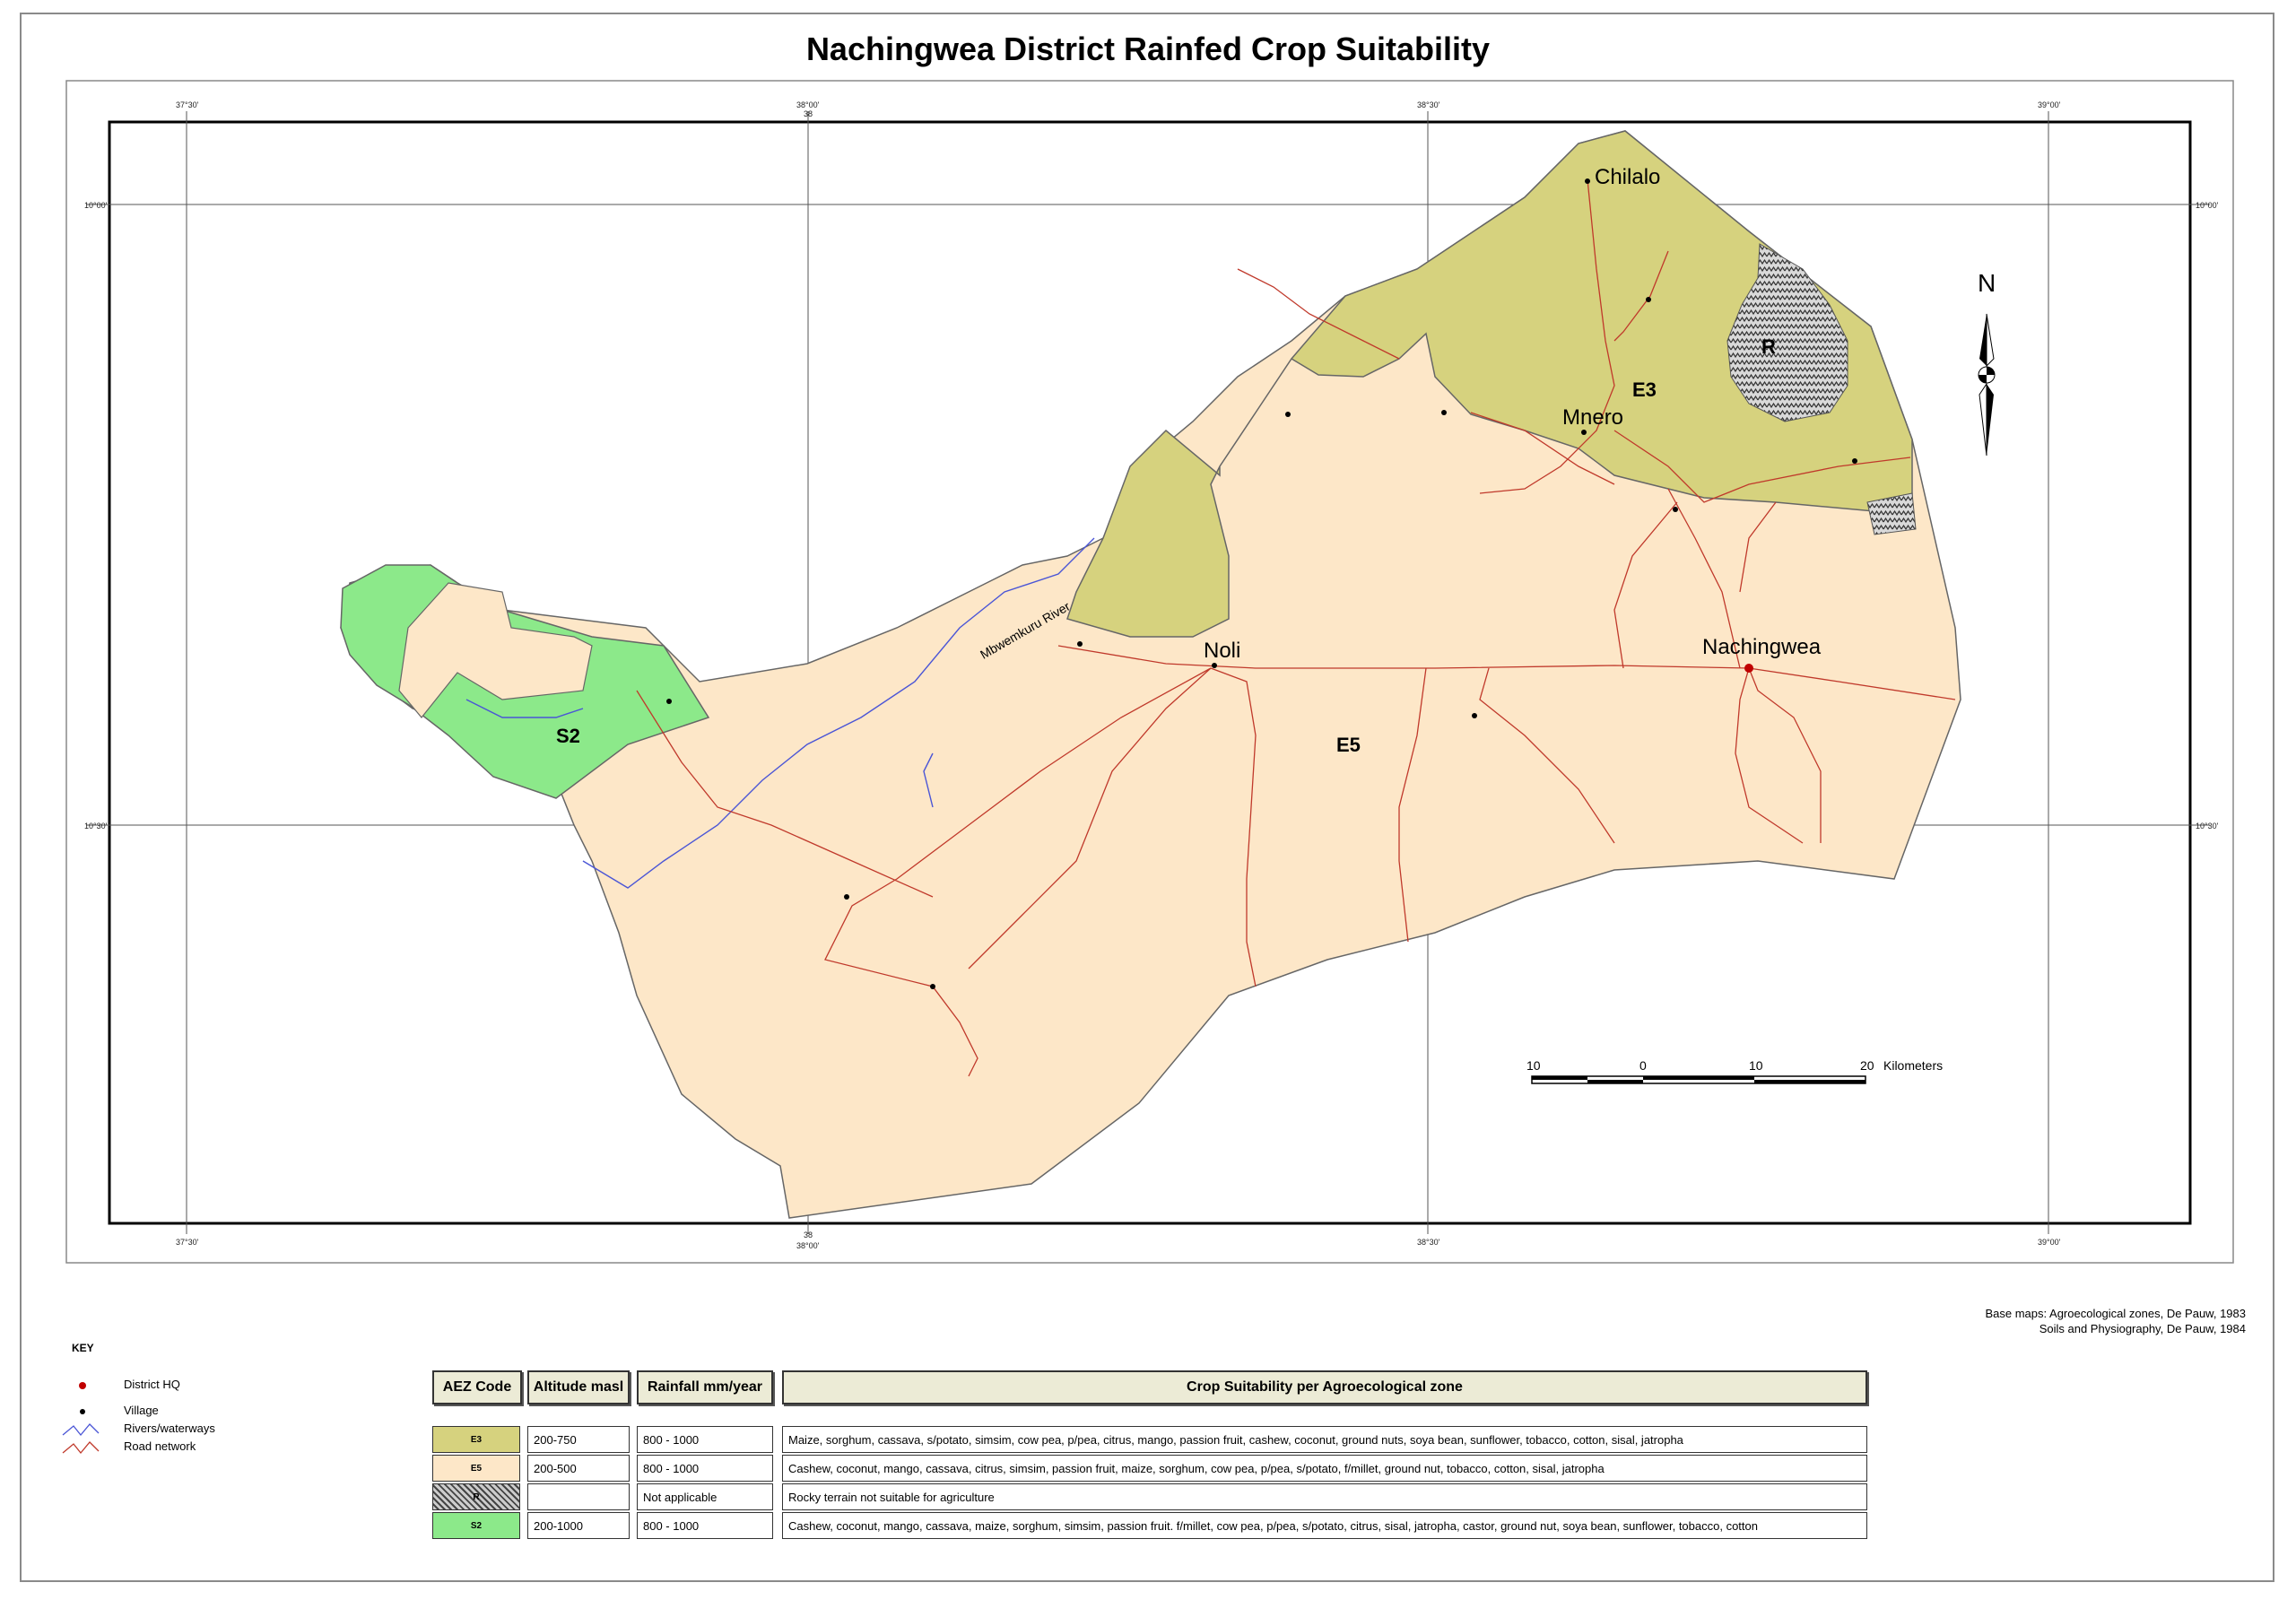  Describe the element at coordinates (808, 1246) in the screenshot. I see `grid-label-bottom: 38°00'` at that location.